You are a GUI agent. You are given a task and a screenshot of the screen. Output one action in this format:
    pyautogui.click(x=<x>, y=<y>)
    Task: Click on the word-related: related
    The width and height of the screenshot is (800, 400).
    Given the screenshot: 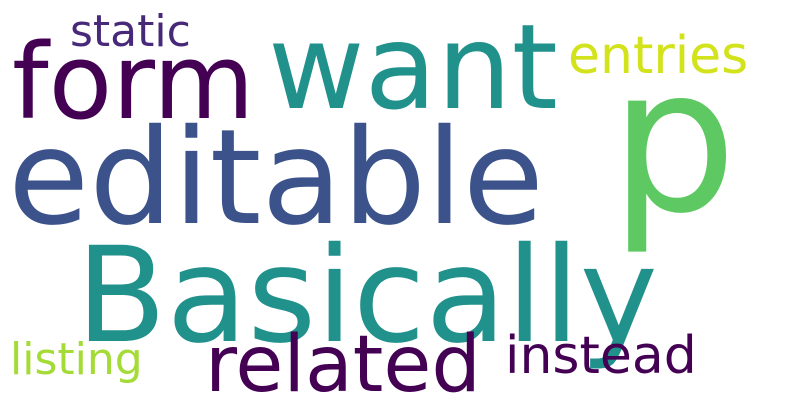 What is the action you would take?
    pyautogui.click(x=343, y=360)
    